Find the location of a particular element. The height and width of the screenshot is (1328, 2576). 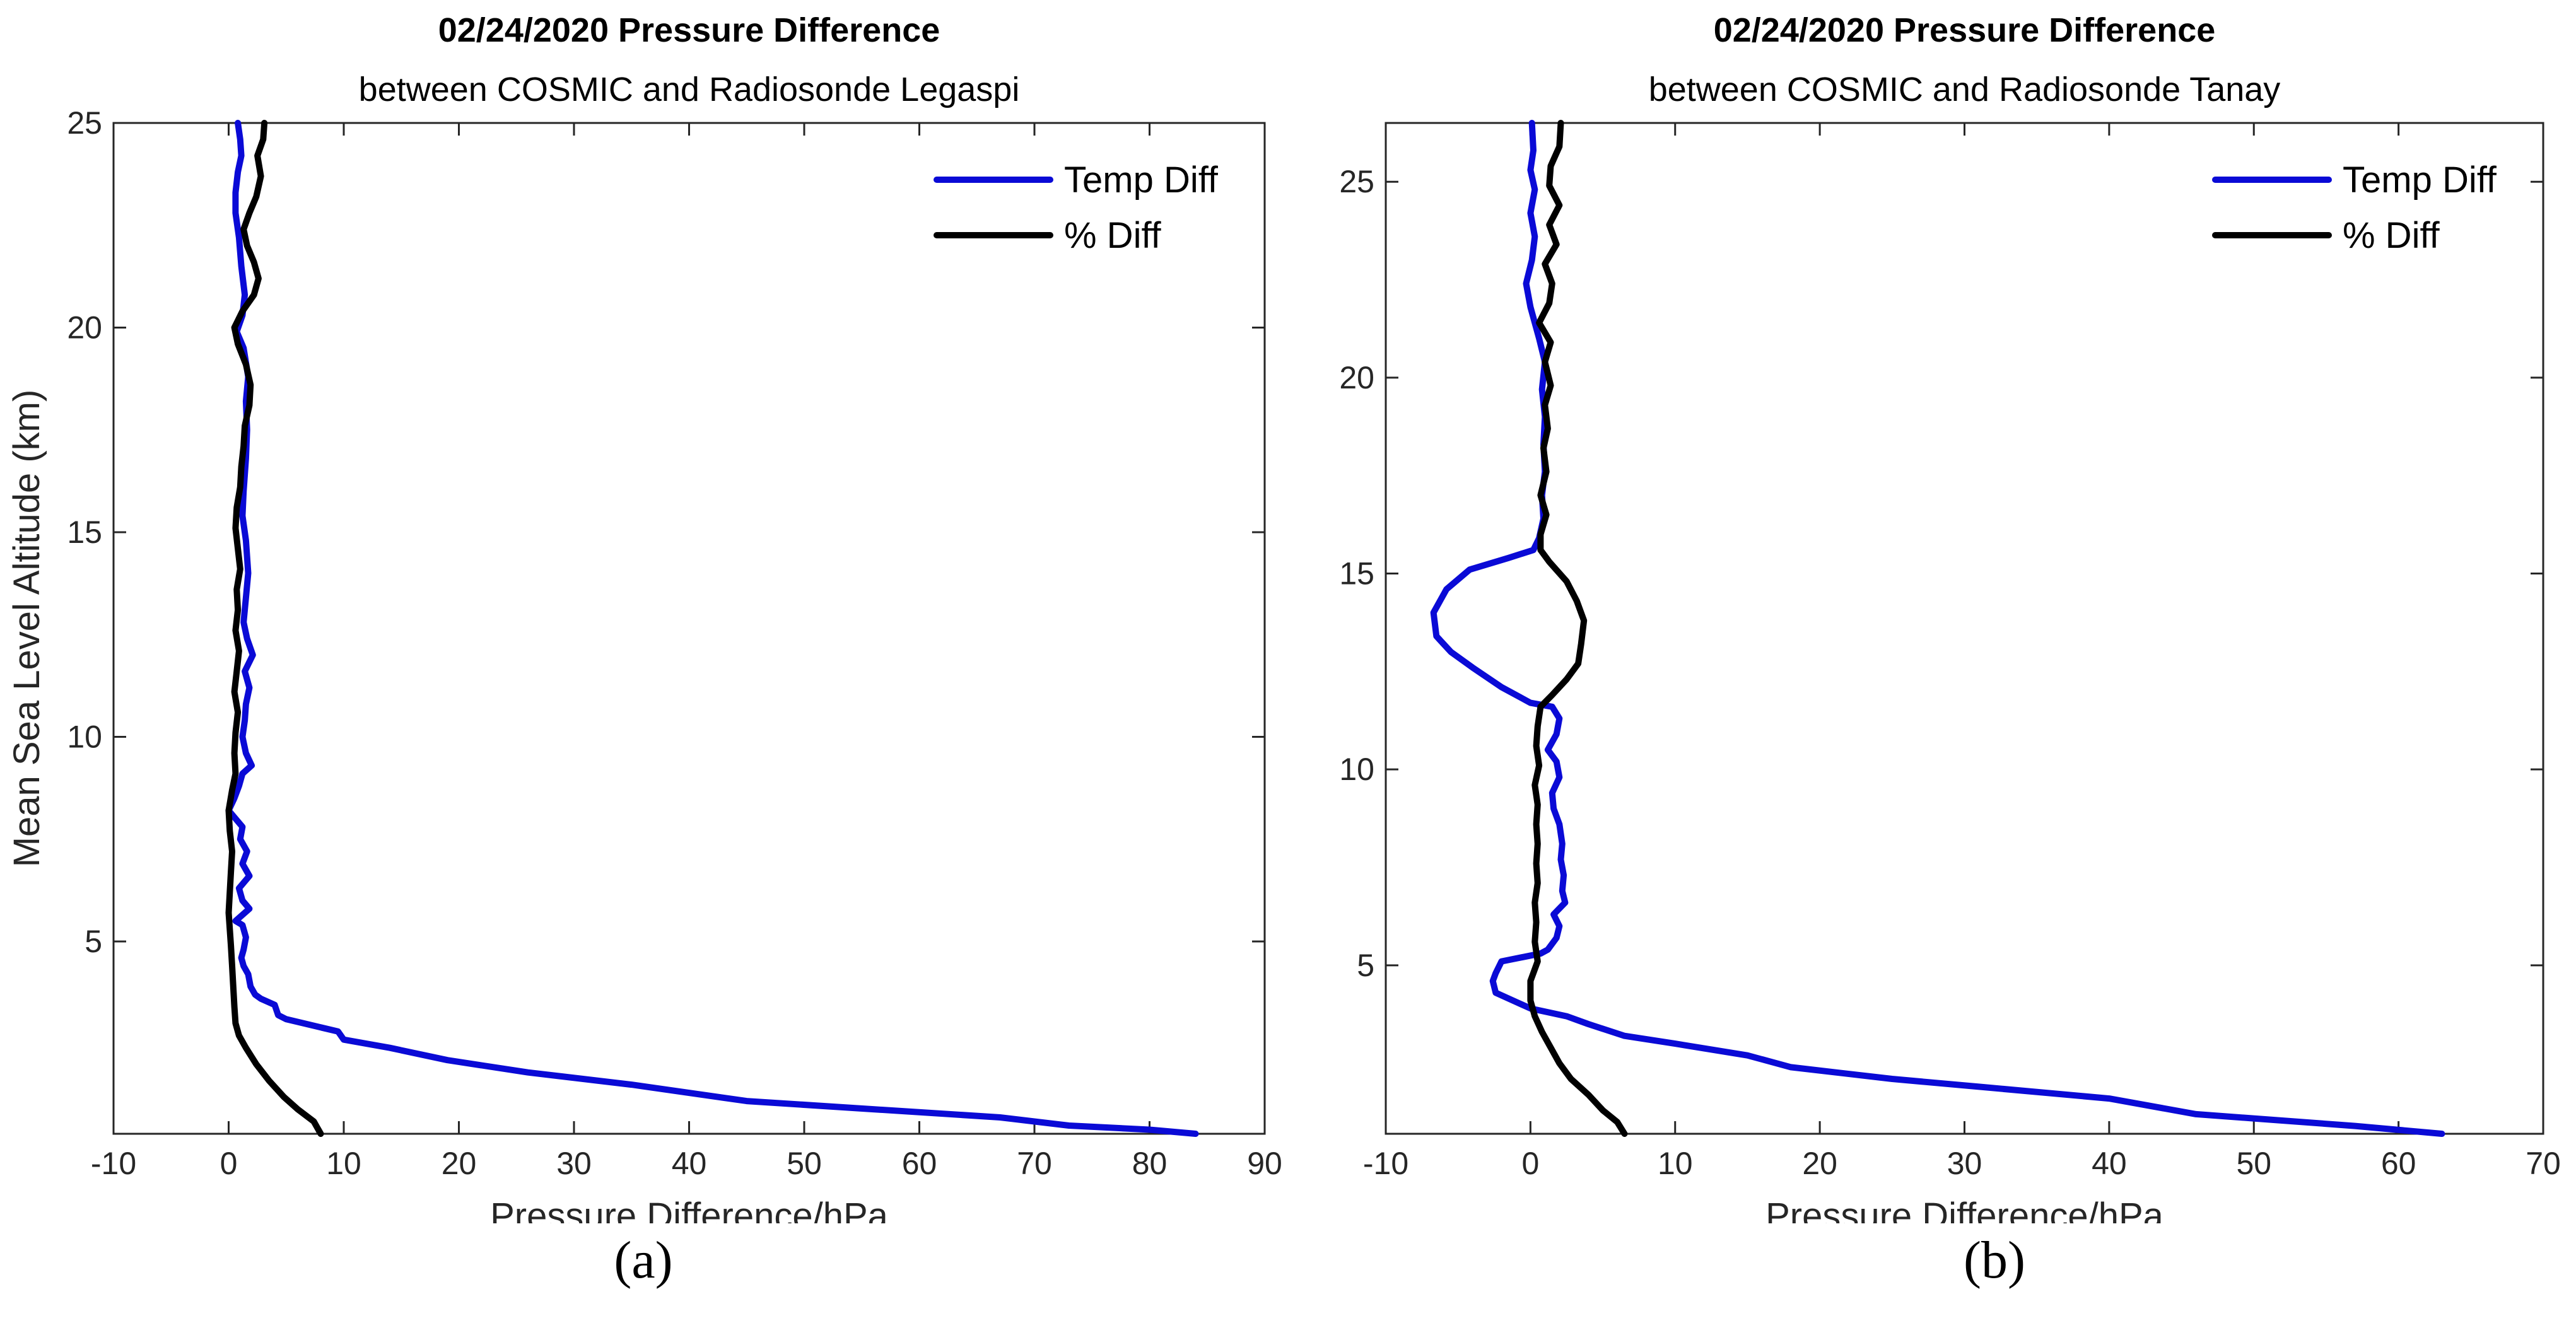

chart-subtitle-a: between COSMIC and Radiosonde Legaspi is located at coordinates (689, 89).